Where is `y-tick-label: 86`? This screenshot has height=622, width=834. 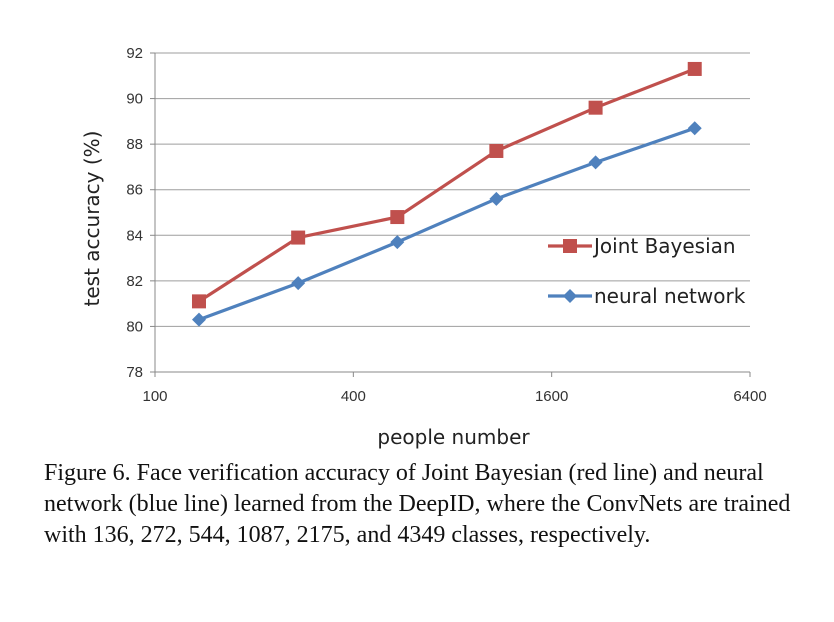
y-tick-label: 86 is located at coordinates (134, 190).